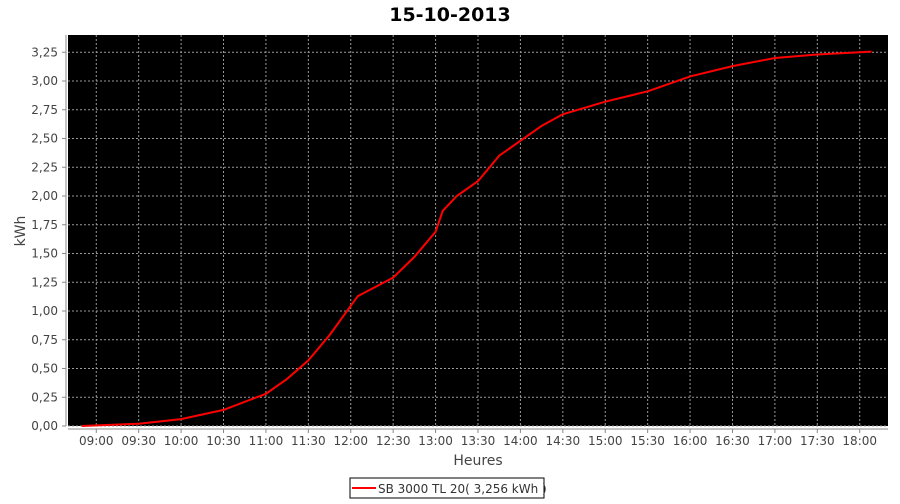  What do you see at coordinates (44, 196) in the screenshot?
I see `y-tick-label: 2,00` at bounding box center [44, 196].